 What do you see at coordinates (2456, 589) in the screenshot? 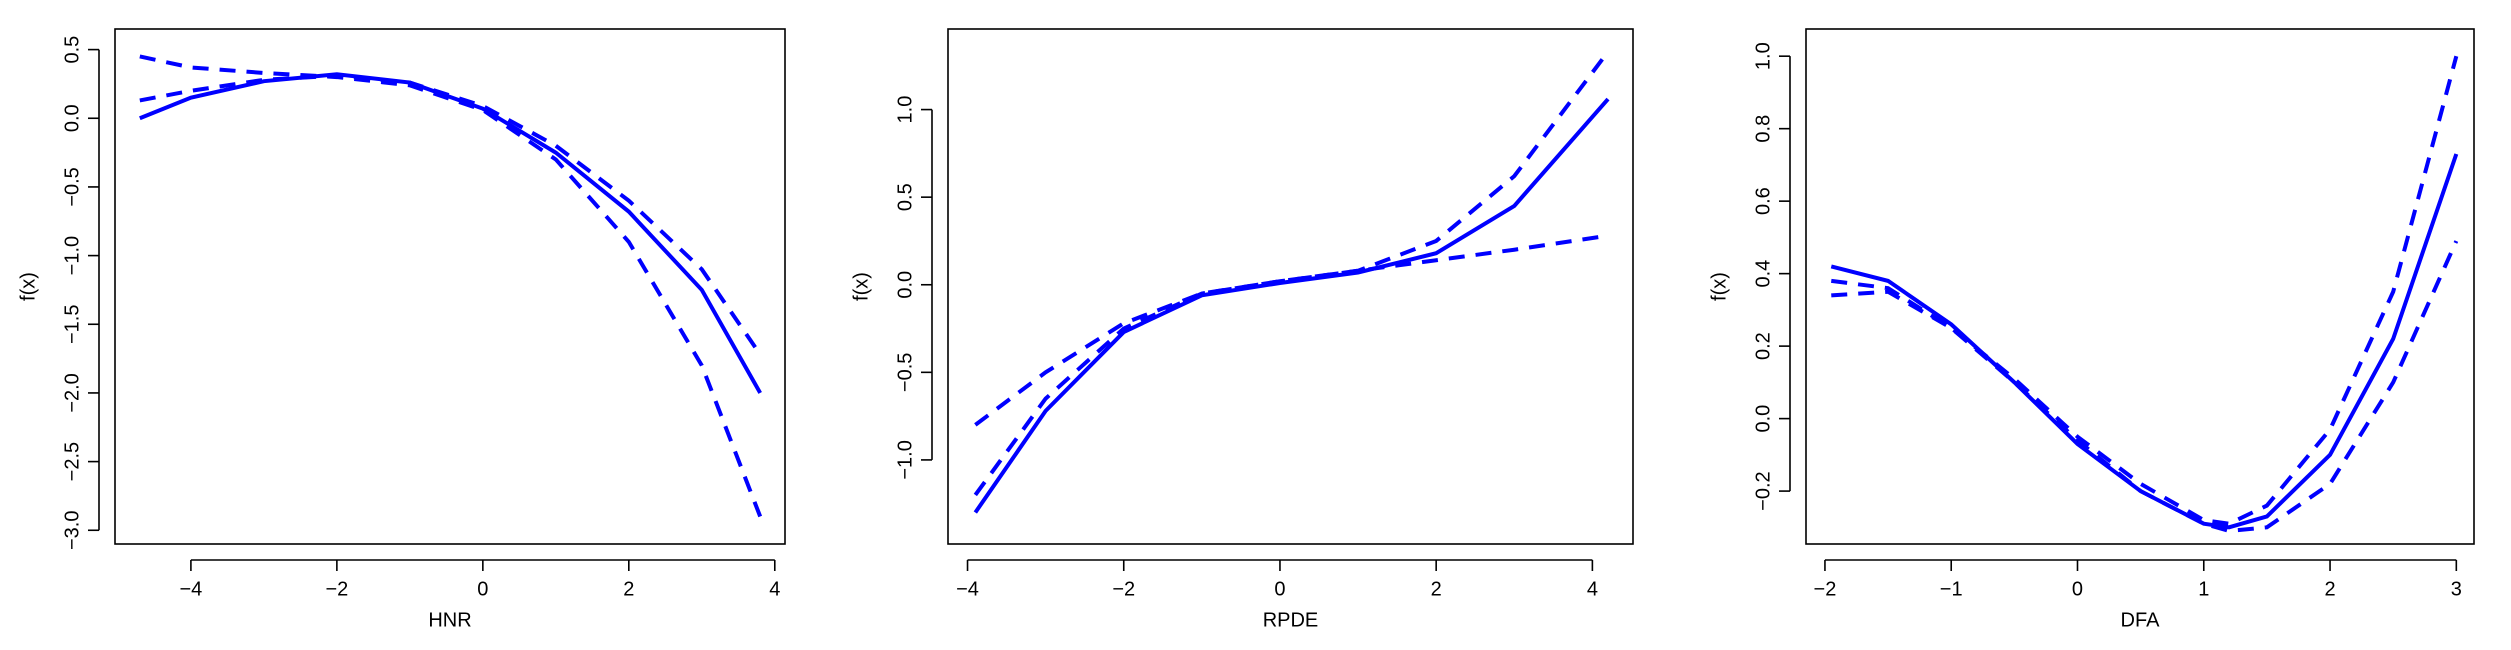
I see `x-tick-label: 3` at bounding box center [2456, 589].